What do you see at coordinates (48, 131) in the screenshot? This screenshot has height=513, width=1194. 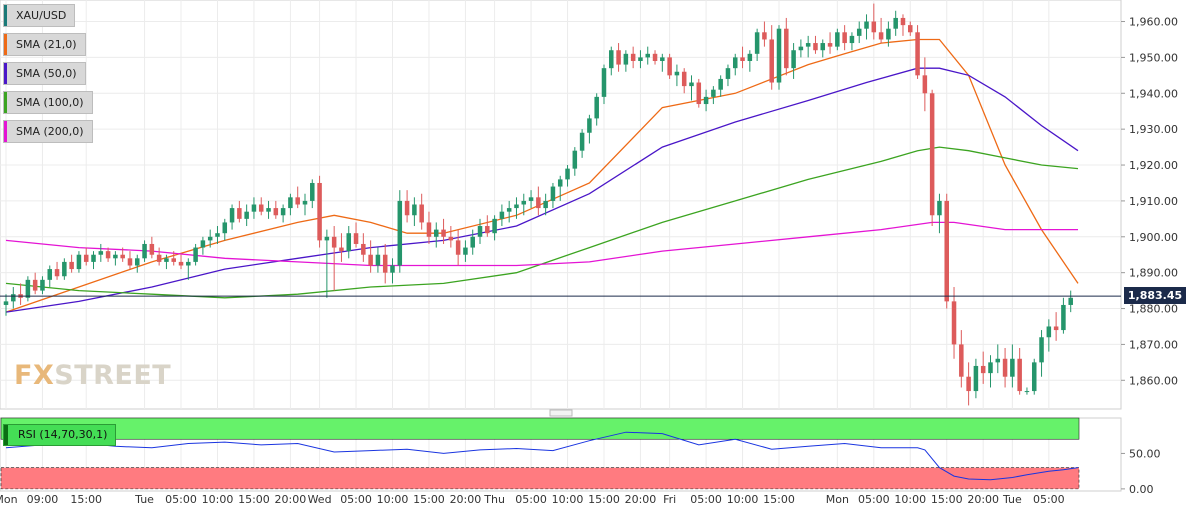 I see `legend-item-sma200: SMA (200,0)` at bounding box center [48, 131].